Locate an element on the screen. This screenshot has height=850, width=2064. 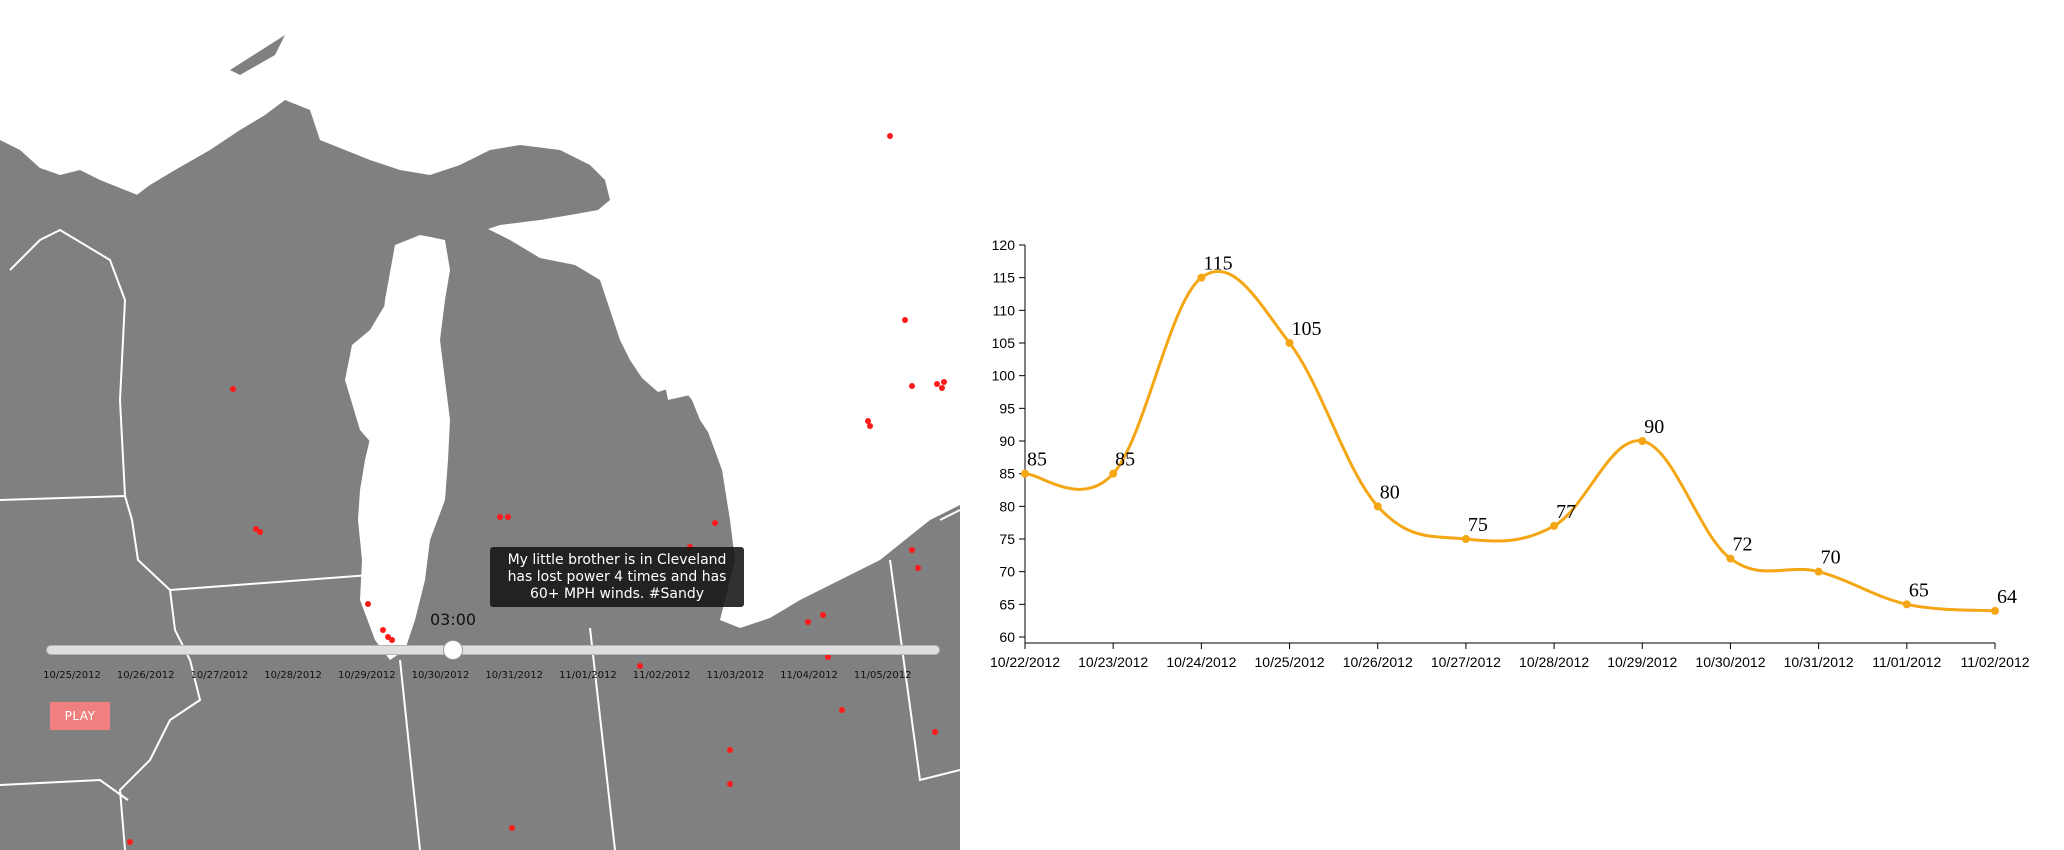
data-label: 64 is located at coordinates (2007, 597).